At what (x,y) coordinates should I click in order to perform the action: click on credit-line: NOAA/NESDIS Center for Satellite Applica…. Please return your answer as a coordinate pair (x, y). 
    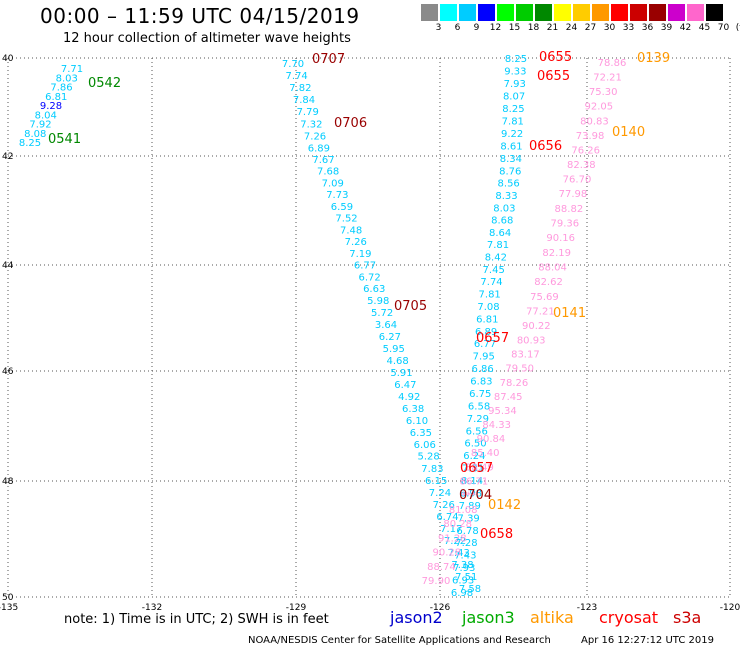
    Looking at the image, I should click on (399, 640).